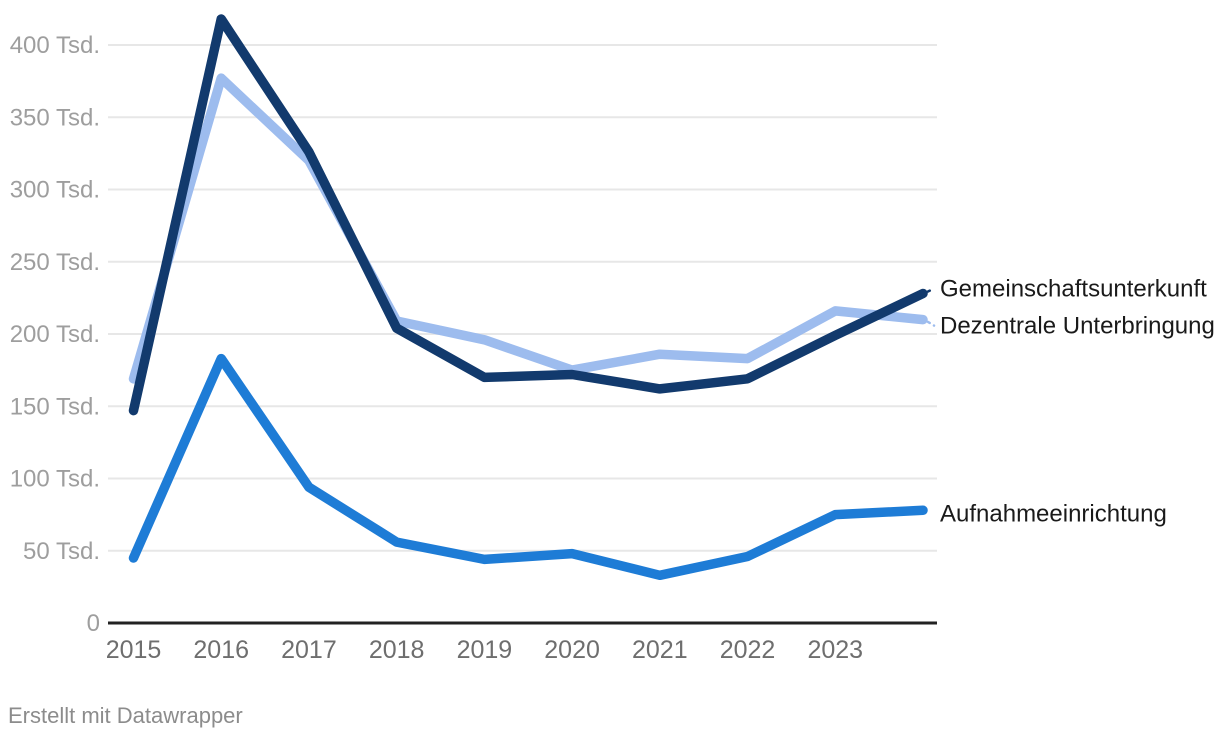  I want to click on series-label-1: Dezentrale Unterbringung, so click(1077, 326).